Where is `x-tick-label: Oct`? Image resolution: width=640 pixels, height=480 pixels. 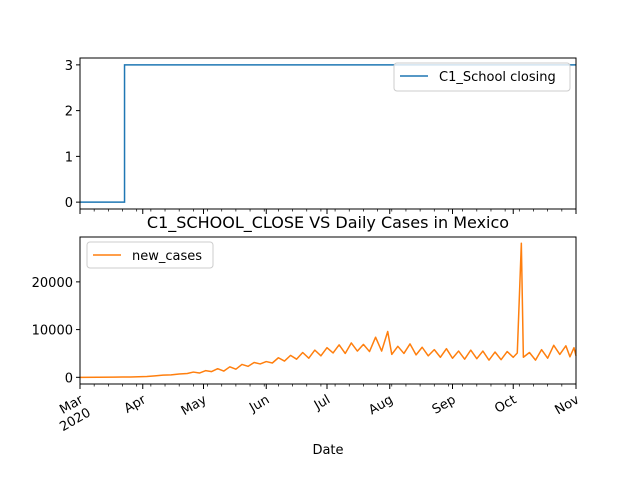 x-tick-label: Oct is located at coordinates (505, 404).